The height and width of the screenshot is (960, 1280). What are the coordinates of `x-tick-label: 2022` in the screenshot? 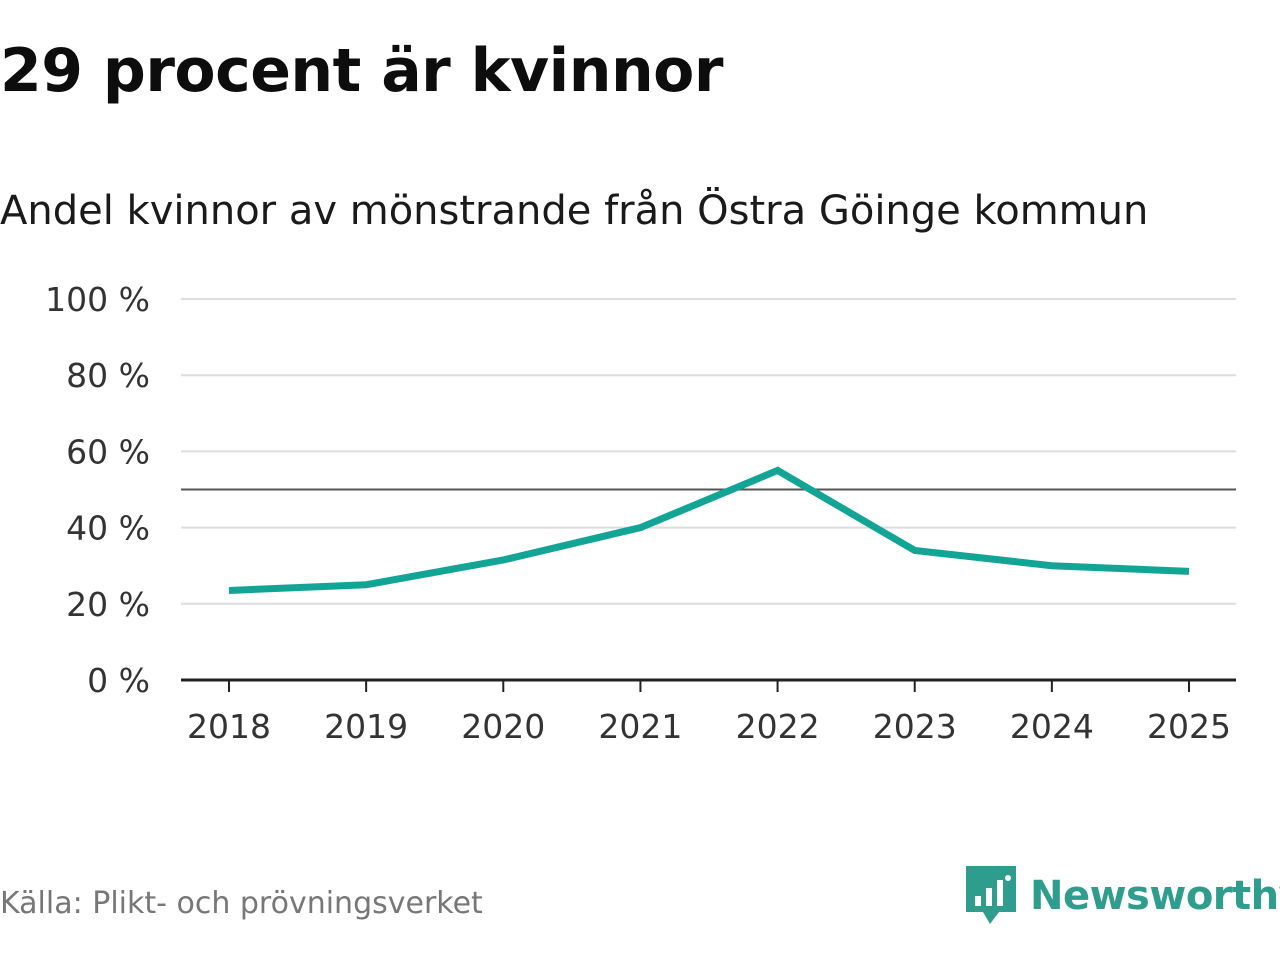 It's located at (778, 726).